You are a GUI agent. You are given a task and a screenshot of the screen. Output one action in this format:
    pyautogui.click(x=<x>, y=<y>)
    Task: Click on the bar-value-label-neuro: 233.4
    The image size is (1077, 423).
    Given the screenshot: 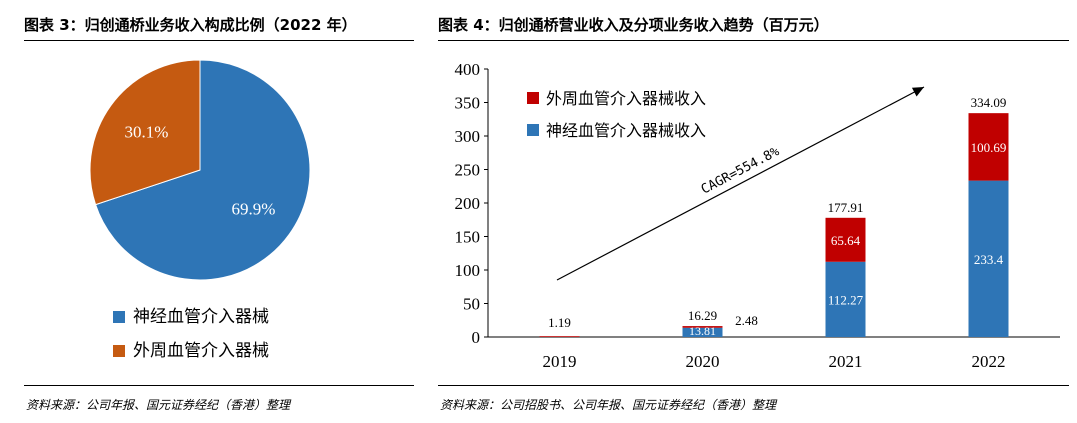 What is the action you would take?
    pyautogui.click(x=989, y=259)
    